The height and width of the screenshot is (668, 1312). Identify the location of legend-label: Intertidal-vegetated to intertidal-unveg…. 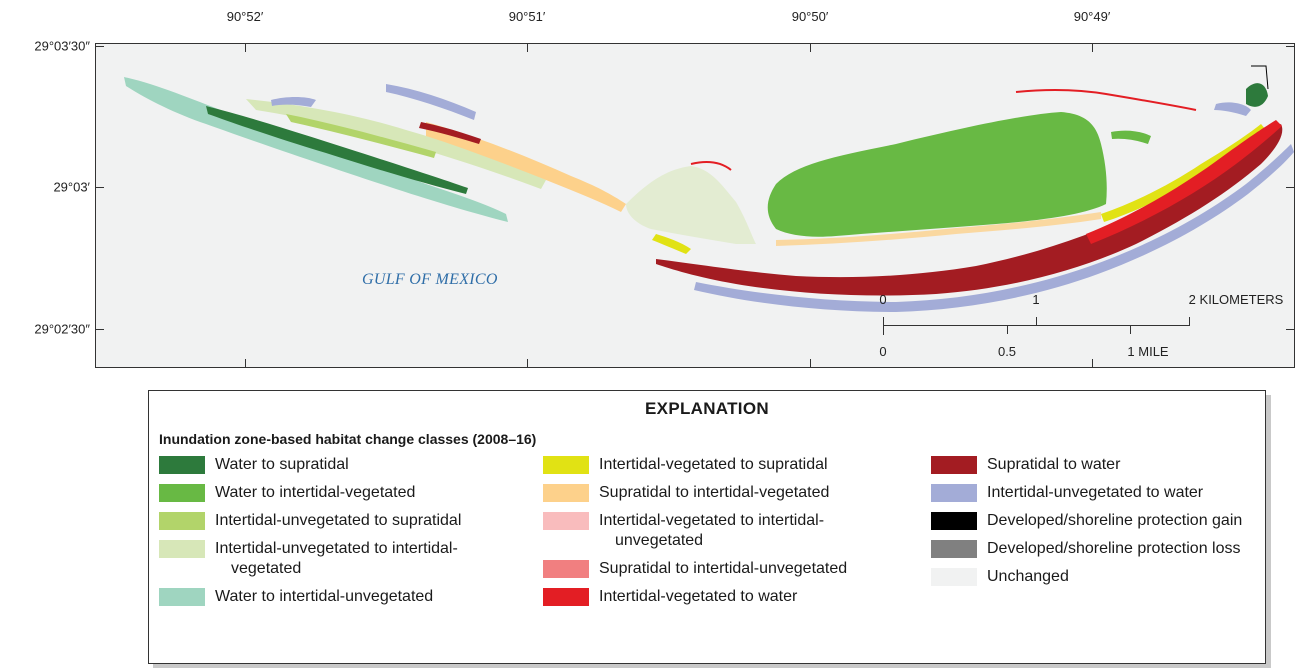
(712, 530).